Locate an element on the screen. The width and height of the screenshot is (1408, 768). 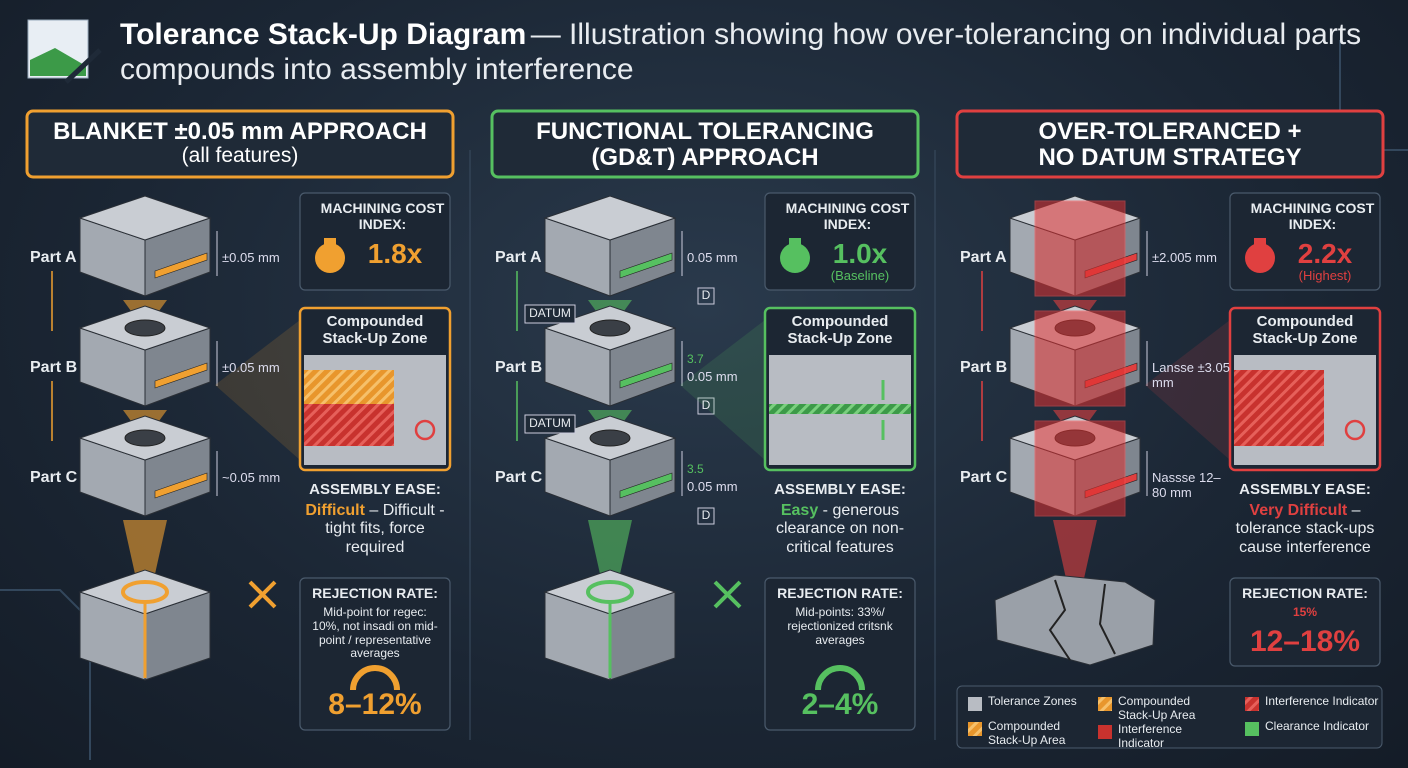
cost-note: (Highest) is located at coordinates (1325, 275).